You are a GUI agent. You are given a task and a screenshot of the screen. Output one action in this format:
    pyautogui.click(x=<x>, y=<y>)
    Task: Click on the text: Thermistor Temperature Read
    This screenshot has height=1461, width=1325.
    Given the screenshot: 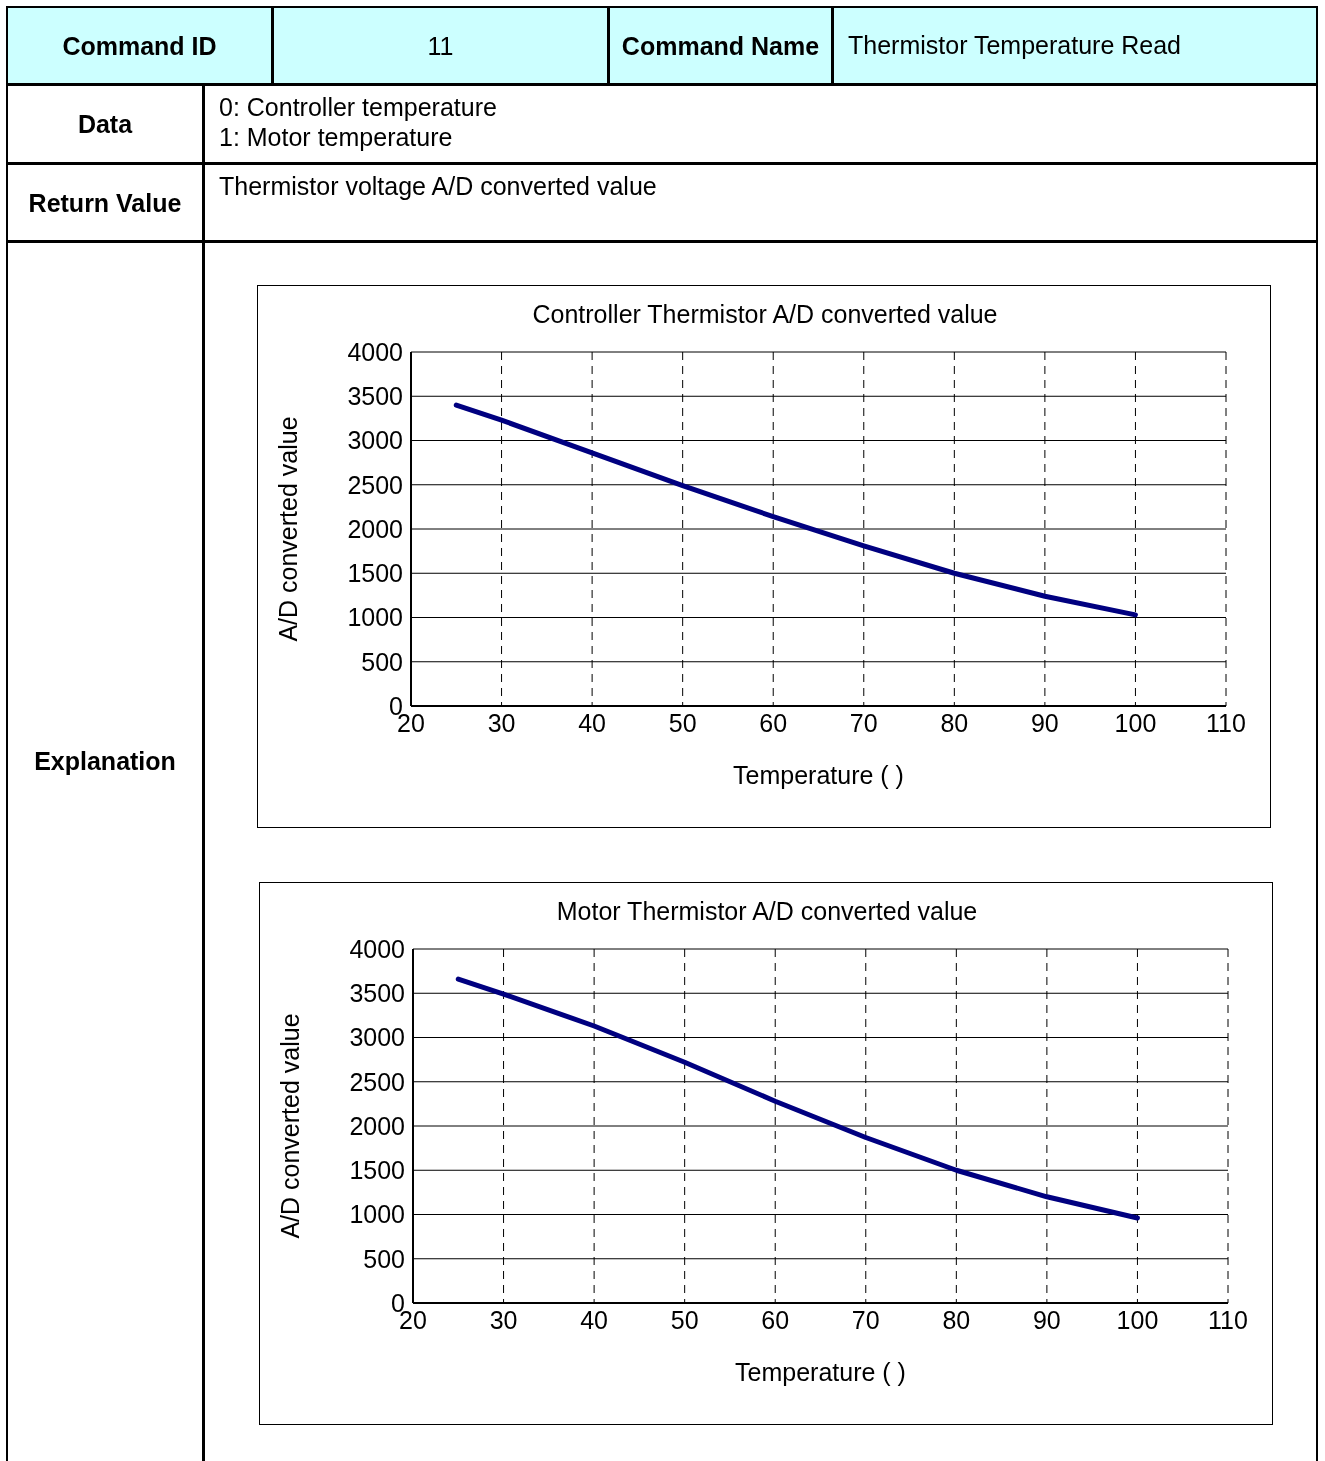 What is the action you would take?
    pyautogui.click(x=1015, y=45)
    